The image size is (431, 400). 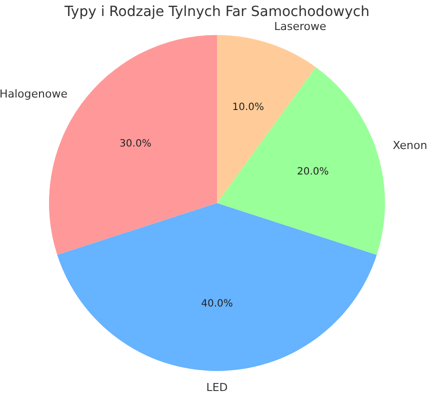 I want to click on data-label: 20.0%, so click(x=312, y=172).